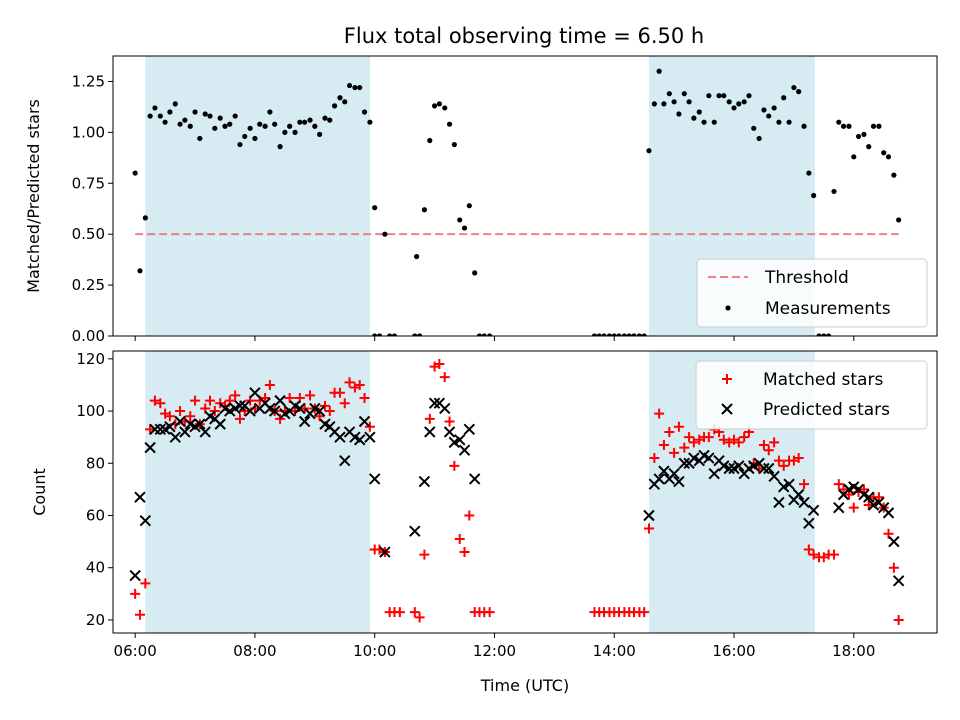  Describe the element at coordinates (812, 293) in the screenshot. I see `legend-box` at that location.